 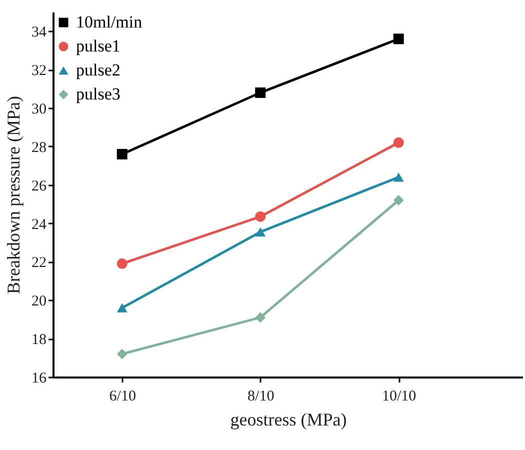 I want to click on x-tick-label: 10/10, so click(x=399, y=396).